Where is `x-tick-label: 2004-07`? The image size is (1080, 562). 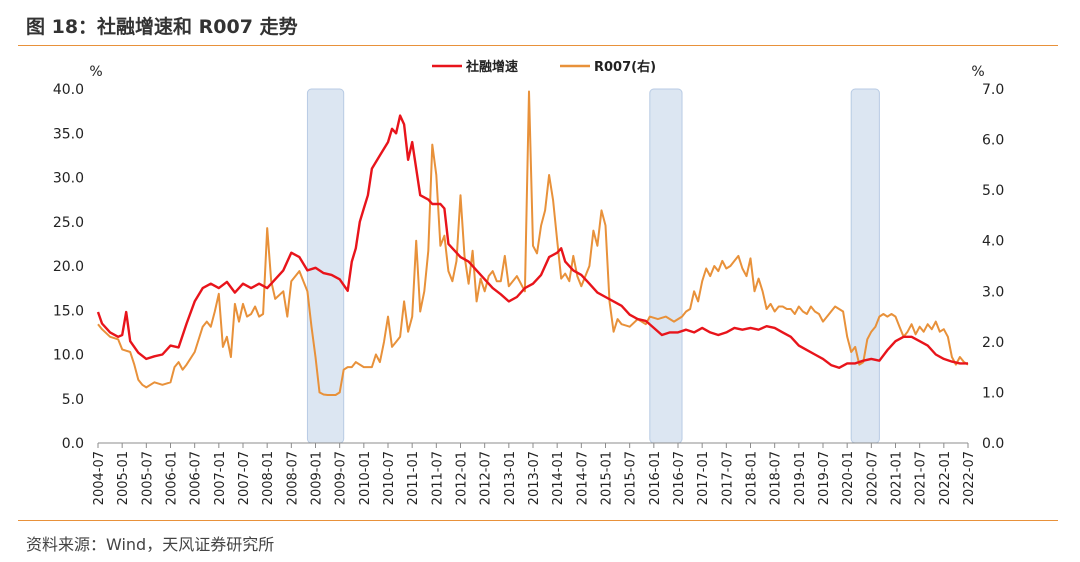 x-tick-label: 2004-07 is located at coordinates (99, 478).